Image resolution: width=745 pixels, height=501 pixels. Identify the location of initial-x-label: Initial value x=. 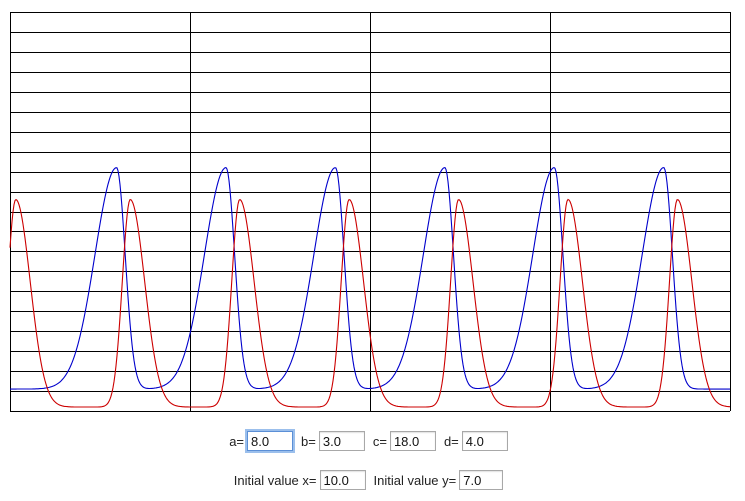
(275, 480).